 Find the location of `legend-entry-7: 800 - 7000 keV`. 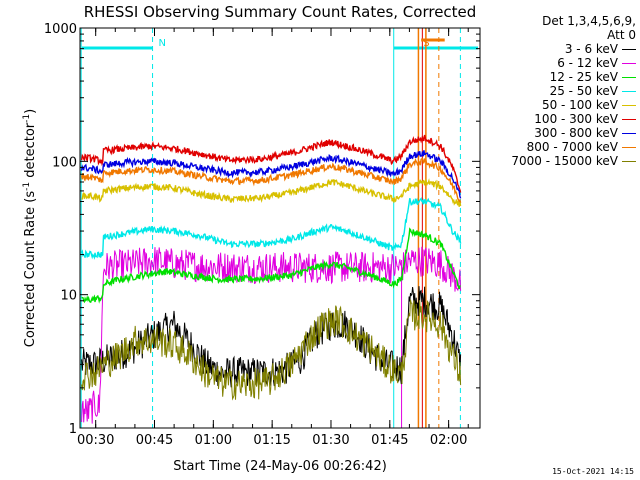

legend-entry-7: 800 - 7000 keV is located at coordinates (558, 147).